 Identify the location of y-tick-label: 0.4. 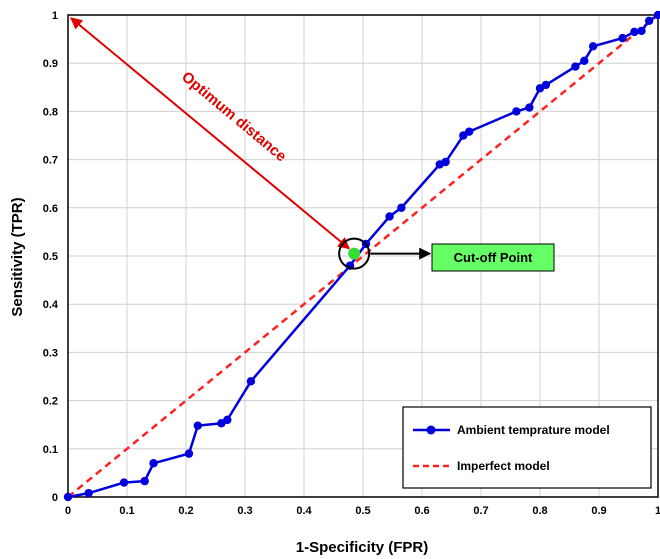
(51, 305).